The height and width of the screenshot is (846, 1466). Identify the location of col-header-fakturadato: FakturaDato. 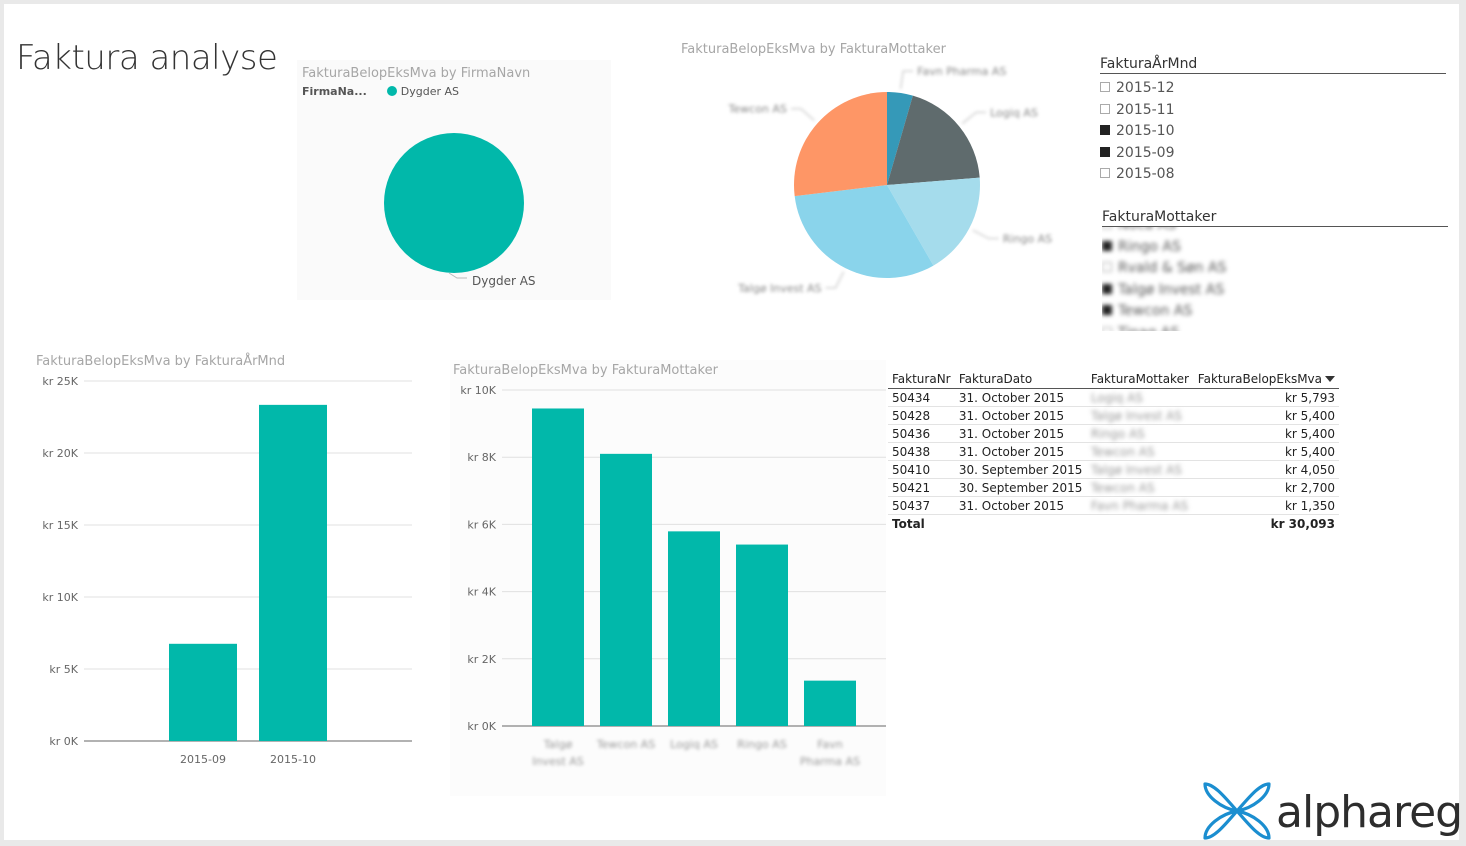
(1020, 379).